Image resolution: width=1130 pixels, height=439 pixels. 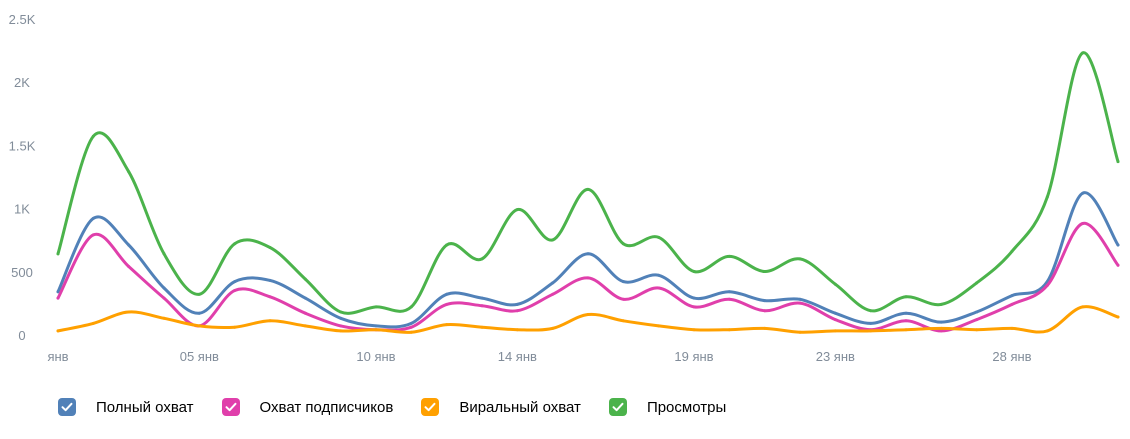 What do you see at coordinates (686, 407) in the screenshot?
I see `legend-label: Просмотры` at bounding box center [686, 407].